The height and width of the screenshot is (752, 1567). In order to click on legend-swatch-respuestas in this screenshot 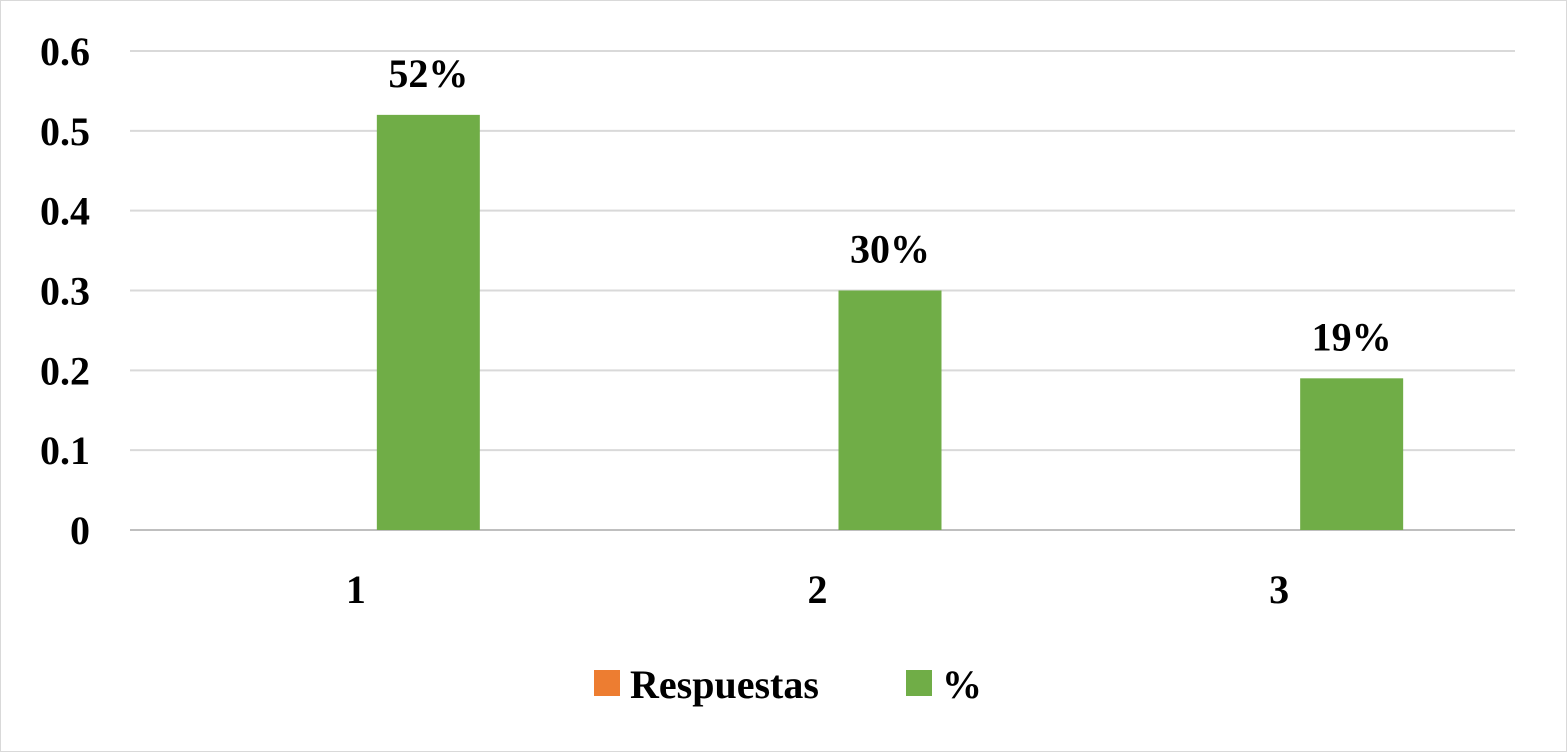, I will do `click(607, 683)`.